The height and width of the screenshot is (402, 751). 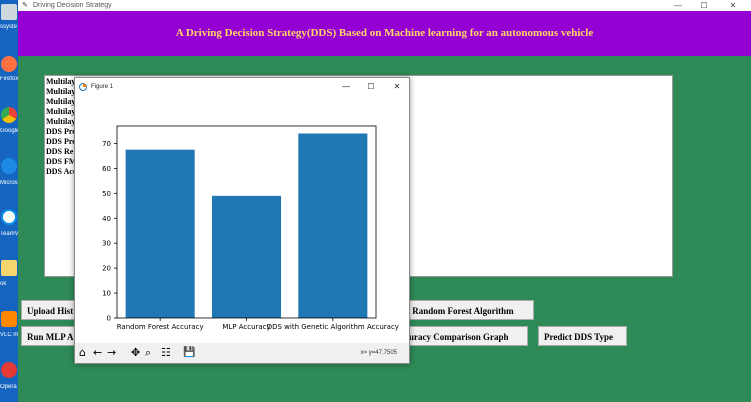 I want to click on y-tick-label: 30, so click(x=106, y=244).